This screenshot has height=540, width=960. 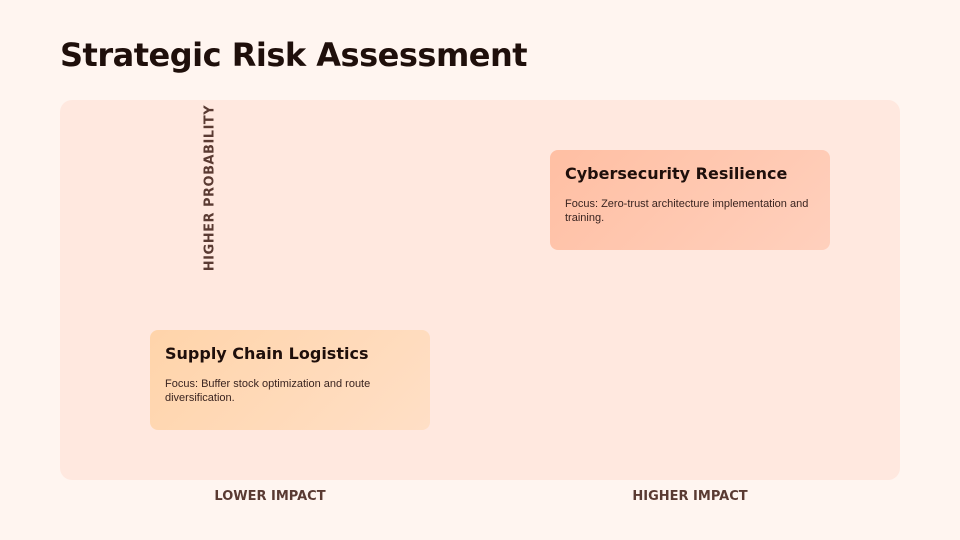 What do you see at coordinates (294, 55) in the screenshot?
I see `page-title: Strategic Risk Assessment` at bounding box center [294, 55].